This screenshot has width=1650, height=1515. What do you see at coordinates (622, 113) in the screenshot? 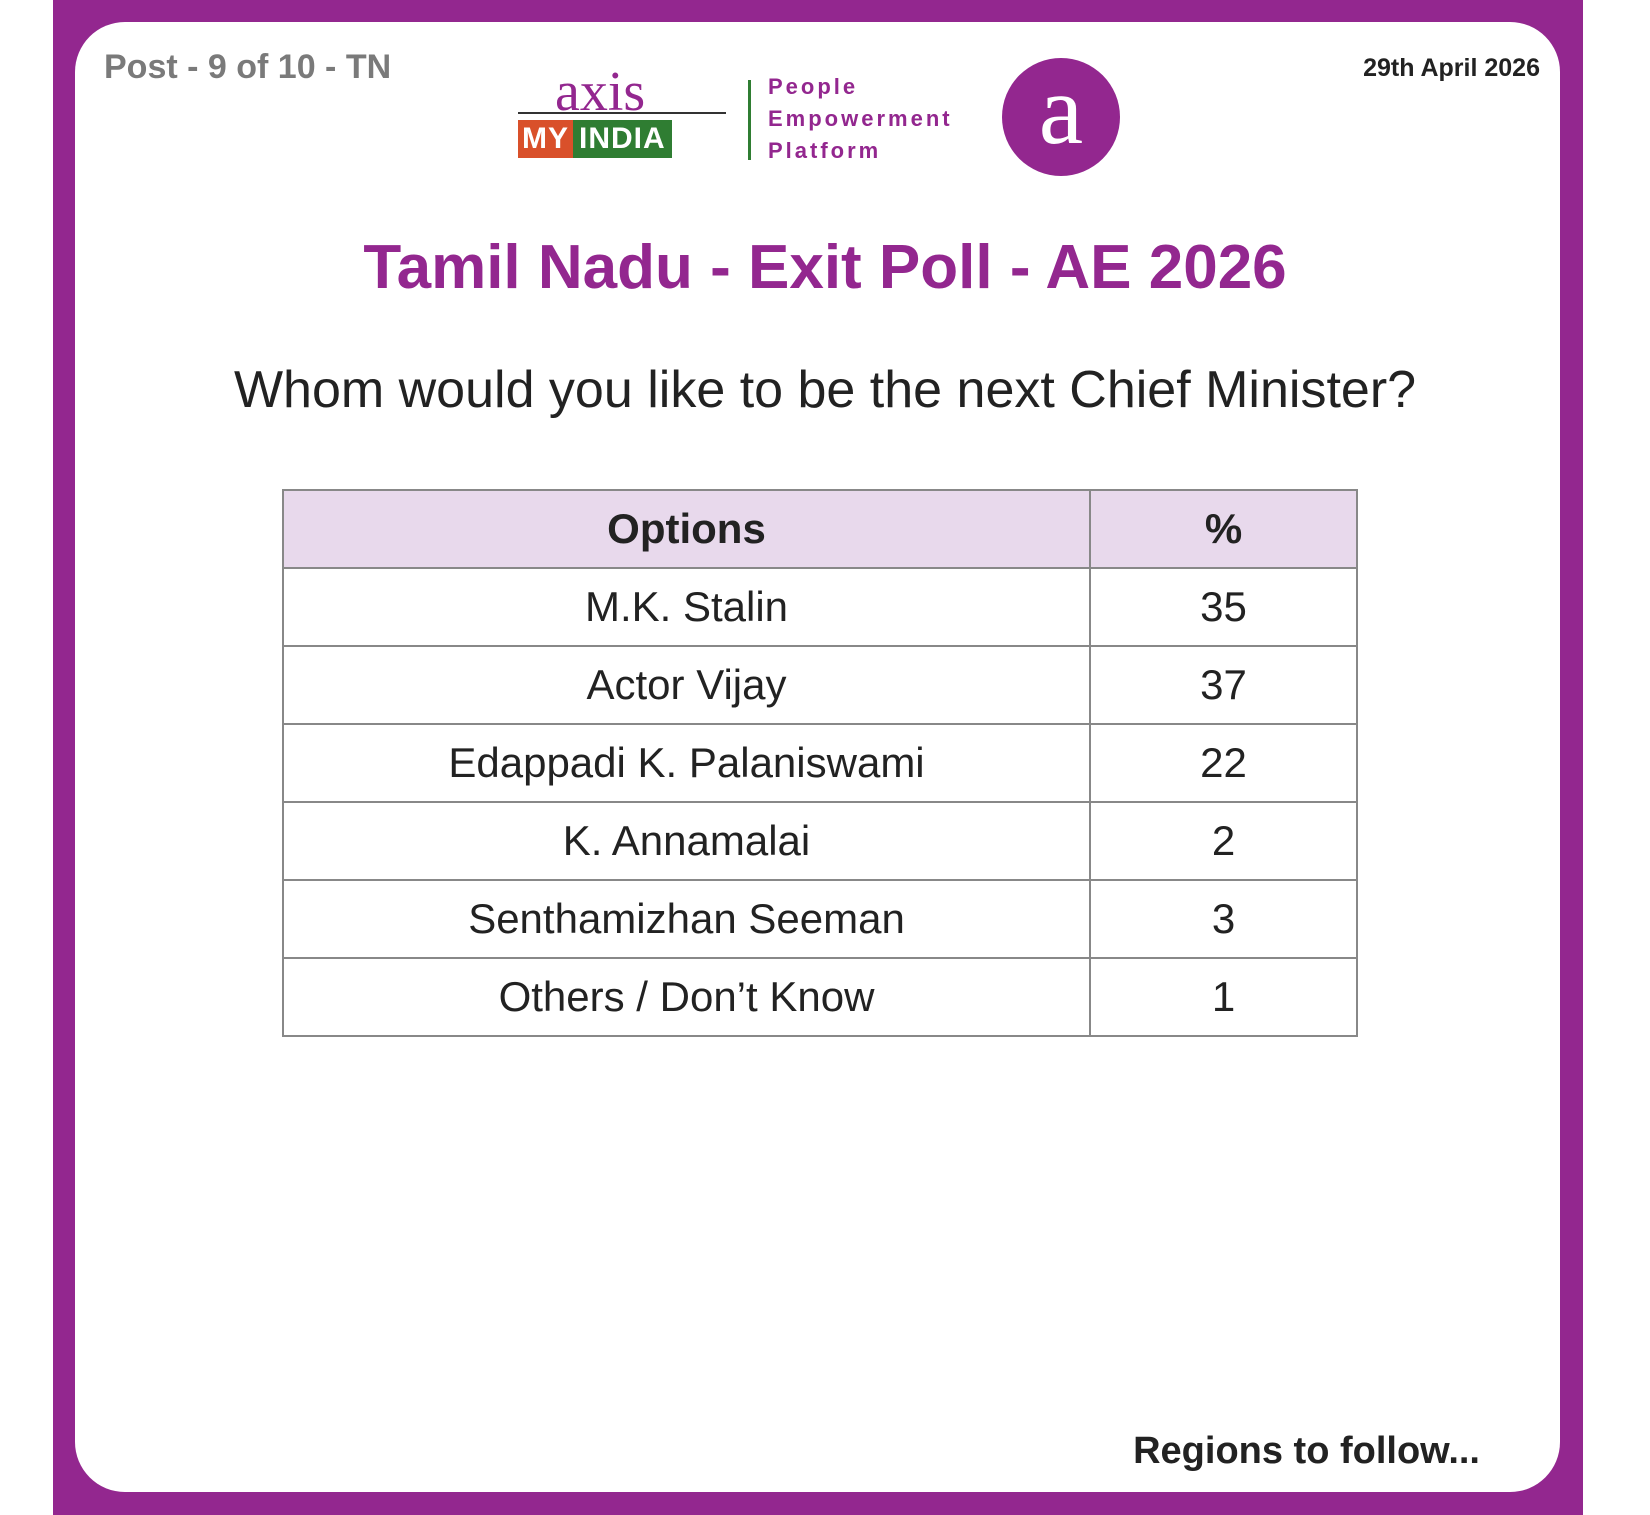
I see `logo-rule` at bounding box center [622, 113].